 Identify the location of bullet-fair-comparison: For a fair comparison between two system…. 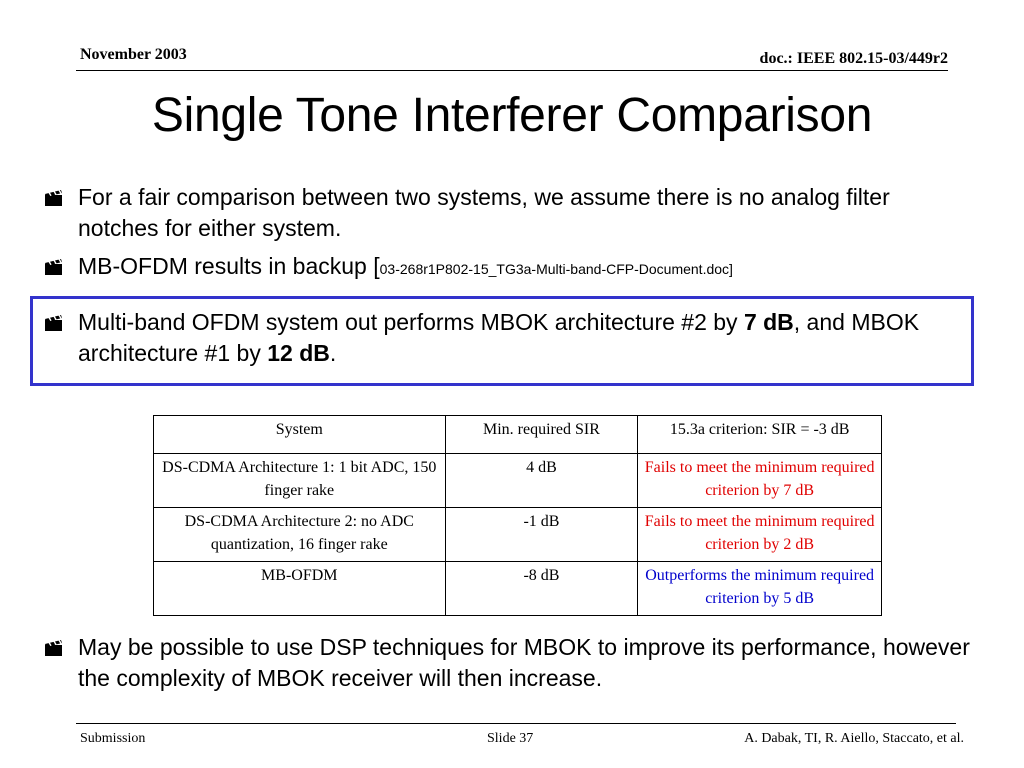
(494, 213).